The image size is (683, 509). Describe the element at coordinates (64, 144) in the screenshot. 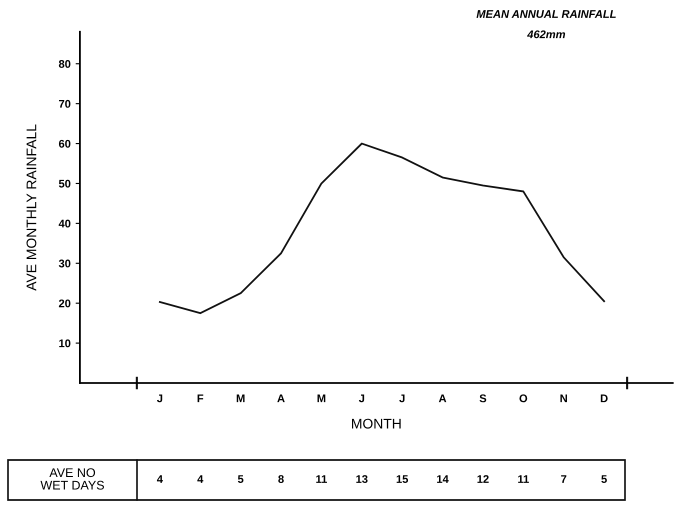

I see `y-tick-label: 60` at that location.